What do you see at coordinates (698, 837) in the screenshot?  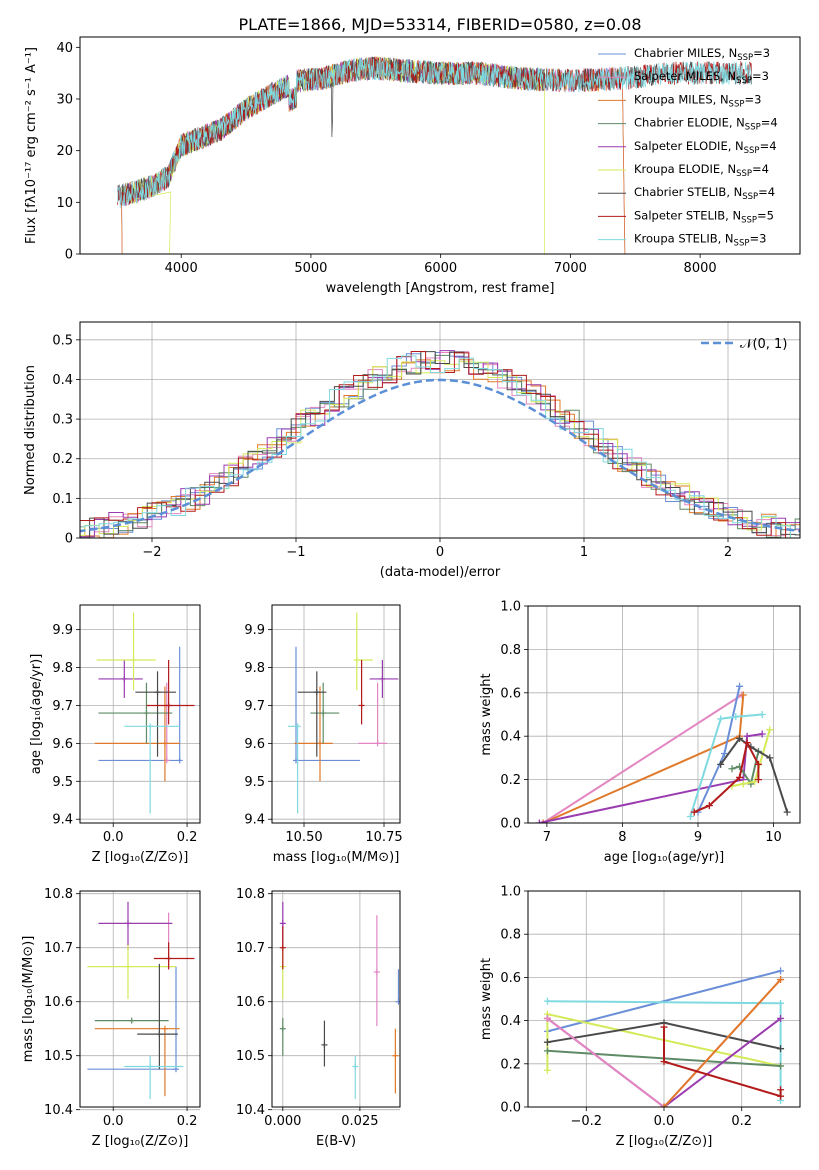 I see `x-tick-label: 9` at bounding box center [698, 837].